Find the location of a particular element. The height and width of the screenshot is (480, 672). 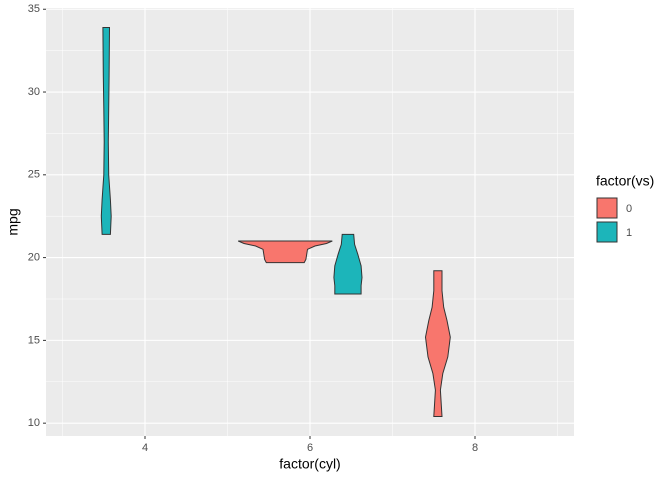

legend-title: factor(vs) is located at coordinates (625, 181).